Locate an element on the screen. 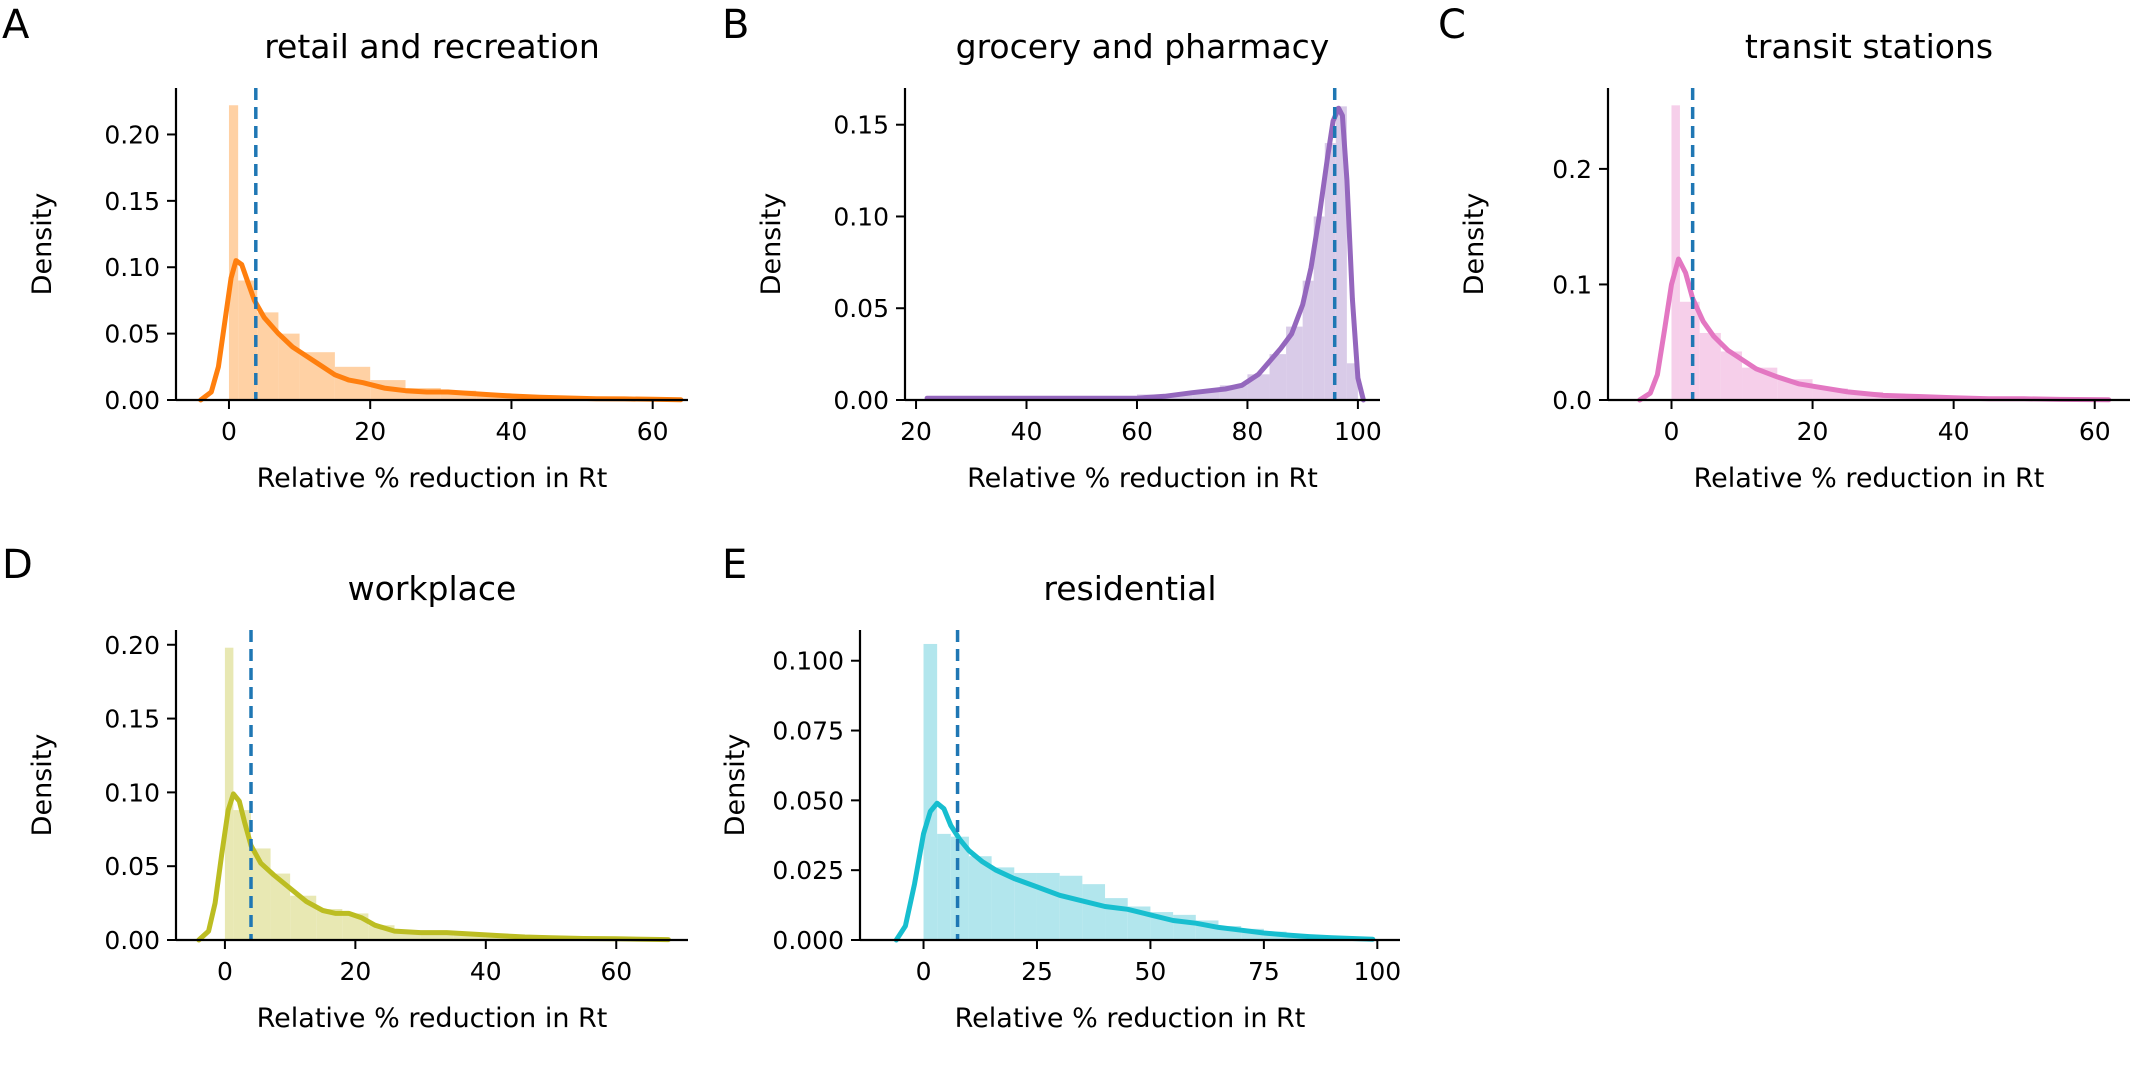 This screenshot has height=1070, width=2136. chart-title: transit stations is located at coordinates (1869, 46).